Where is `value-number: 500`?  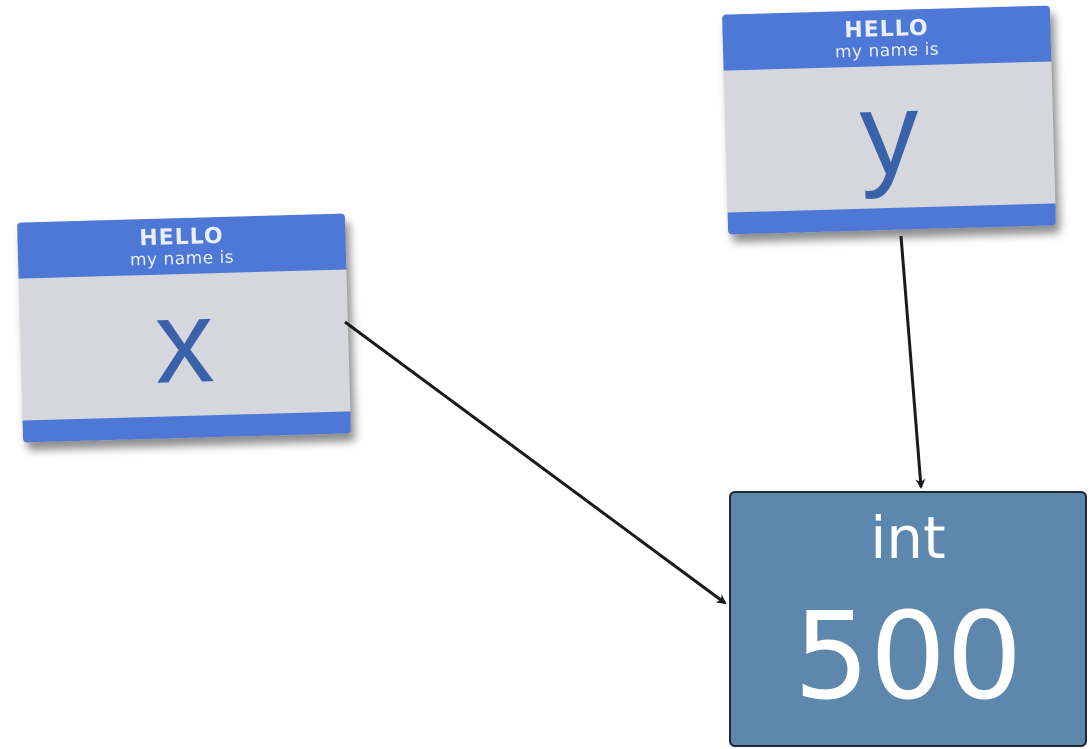
value-number: 500 is located at coordinates (908, 657).